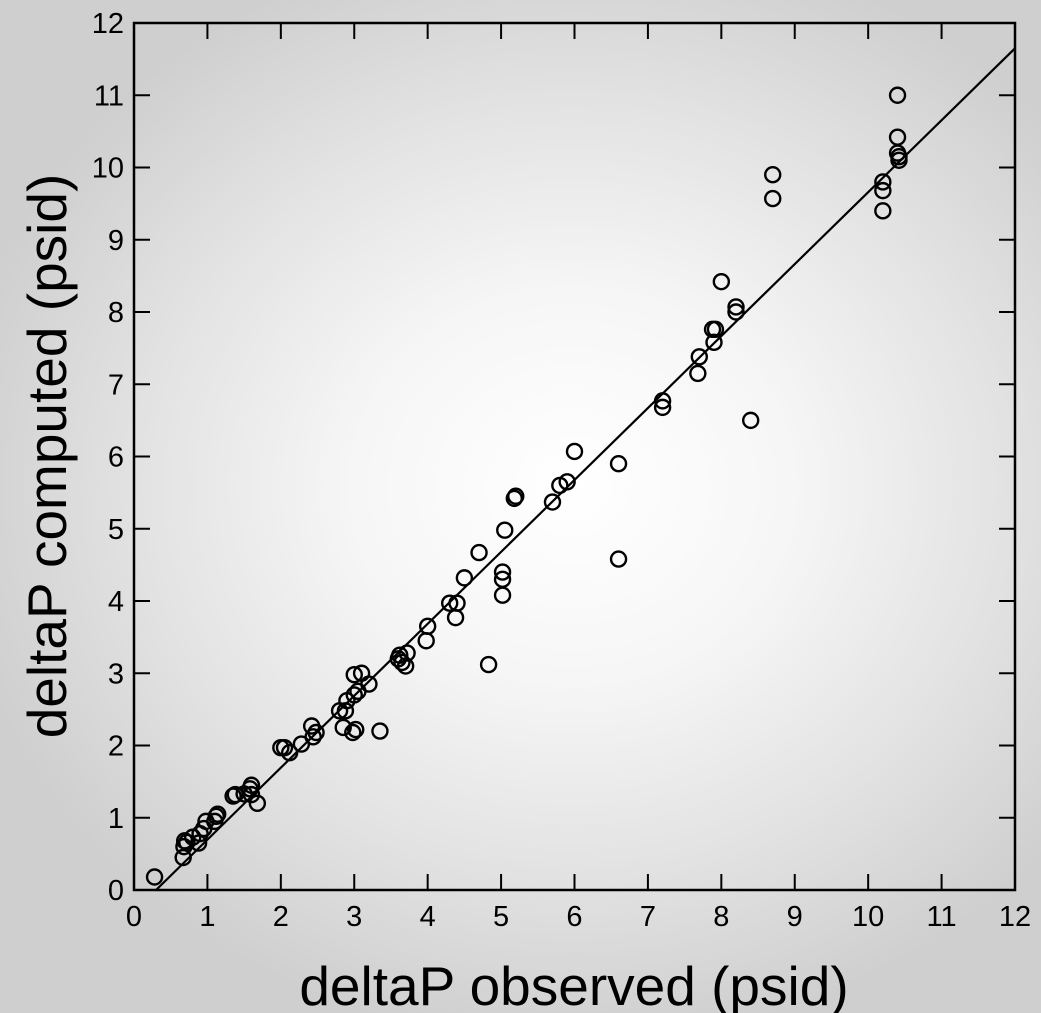 Image resolution: width=1041 pixels, height=1013 pixels. Describe the element at coordinates (134, 917) in the screenshot. I see `x-tick-label: 0` at that location.